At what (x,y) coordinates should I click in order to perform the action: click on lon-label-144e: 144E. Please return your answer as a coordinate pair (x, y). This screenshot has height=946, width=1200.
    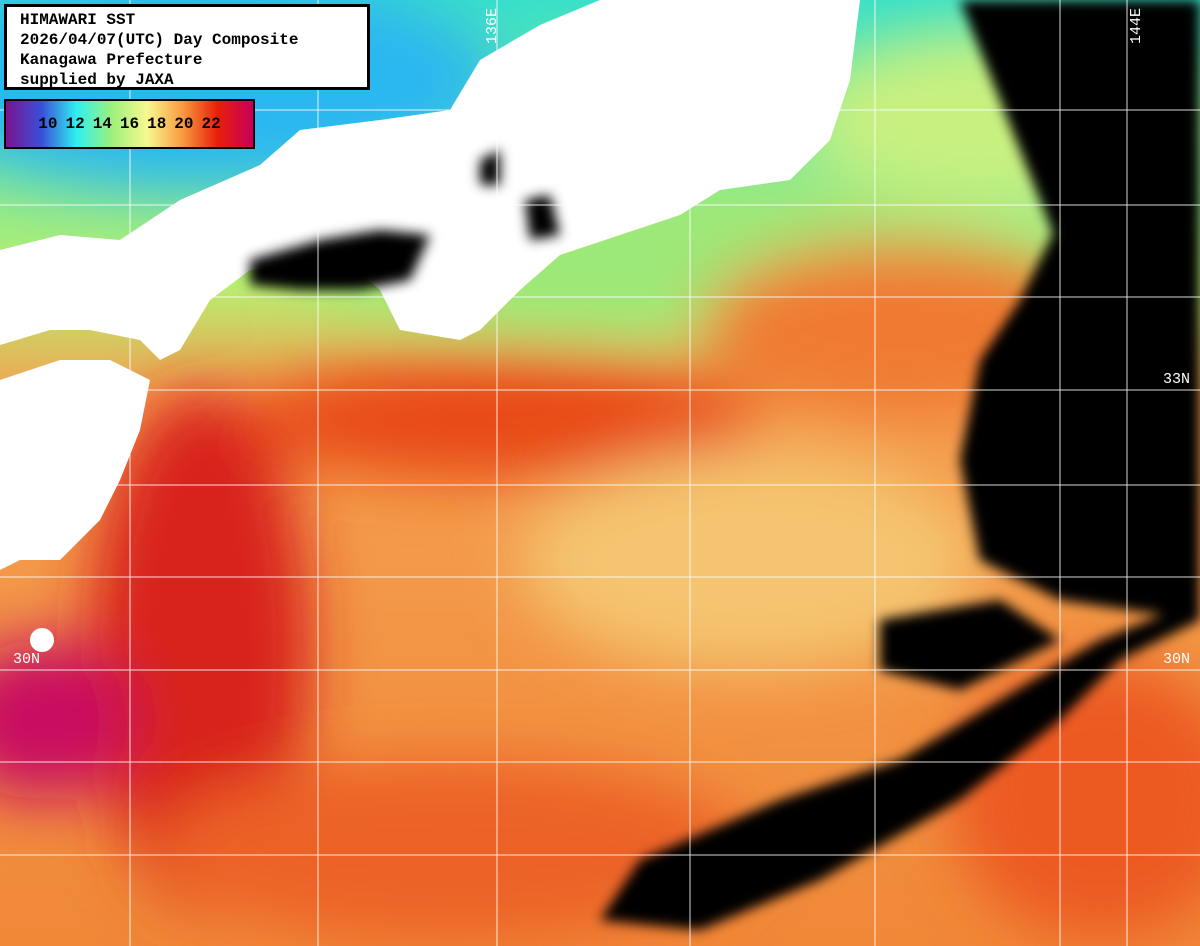
    Looking at the image, I should click on (1136, 25).